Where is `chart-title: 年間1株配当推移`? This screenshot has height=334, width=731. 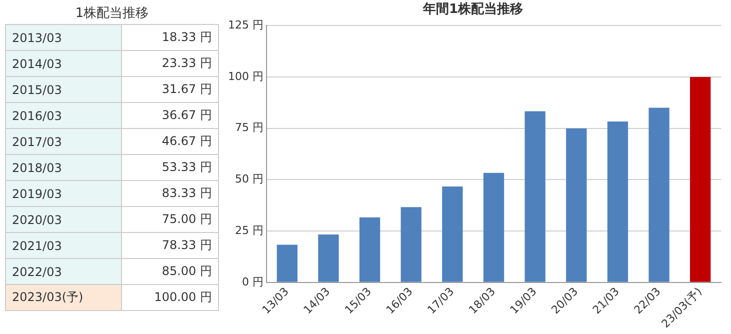
chart-title: 年間1株配当推移 is located at coordinates (473, 10).